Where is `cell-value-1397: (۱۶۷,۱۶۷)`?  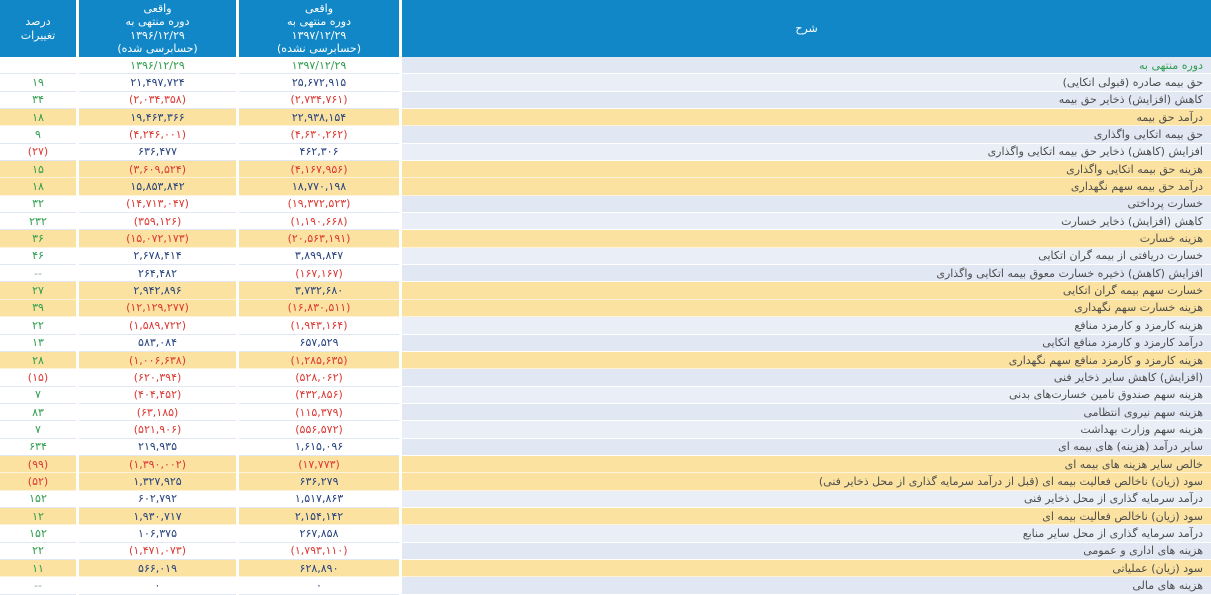
cell-value-1397: (۱۶۷,۱۶۷) is located at coordinates (319, 274).